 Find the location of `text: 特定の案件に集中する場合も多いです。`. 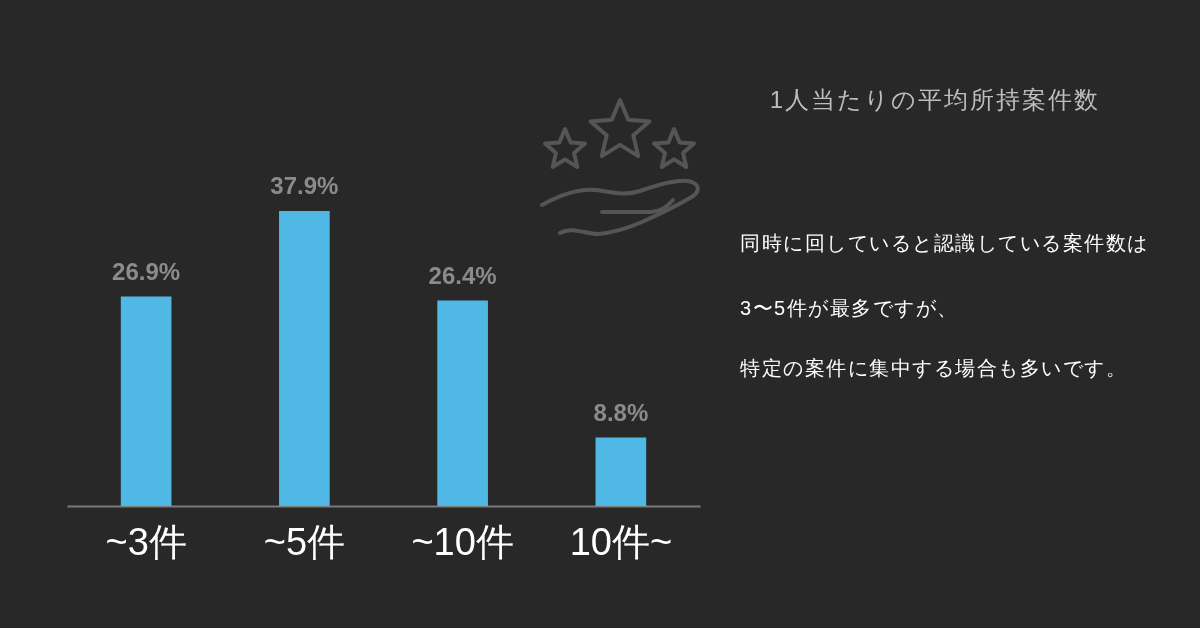

text: 特定の案件に集中する場合も多いです。 is located at coordinates (933, 368).